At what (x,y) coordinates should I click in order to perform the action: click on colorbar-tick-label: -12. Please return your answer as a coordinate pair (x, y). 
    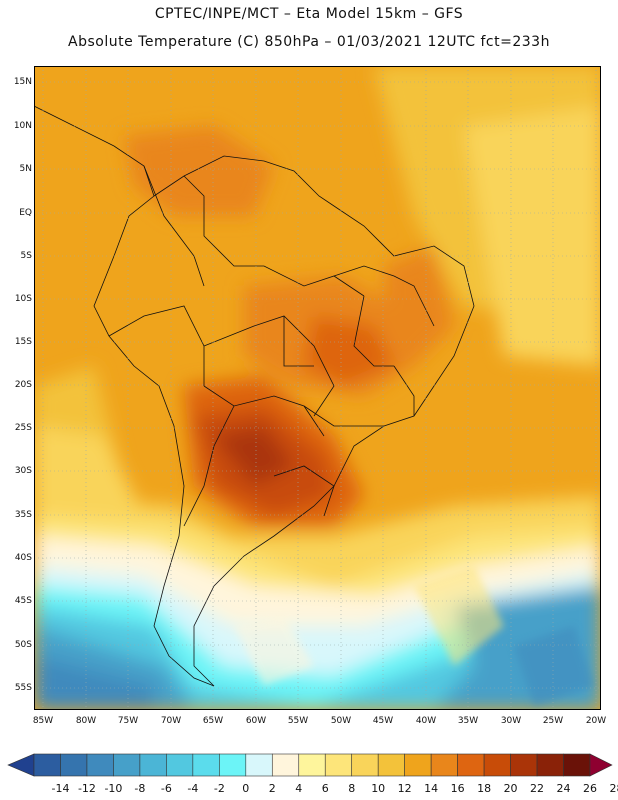
    Looking at the image, I should click on (86, 788).